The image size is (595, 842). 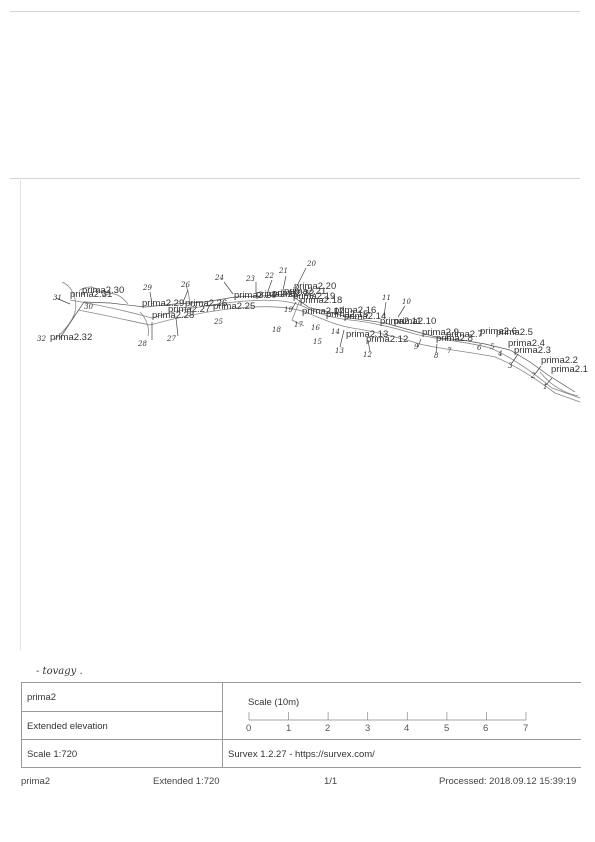 I want to click on scale-bar, so click(x=387, y=716).